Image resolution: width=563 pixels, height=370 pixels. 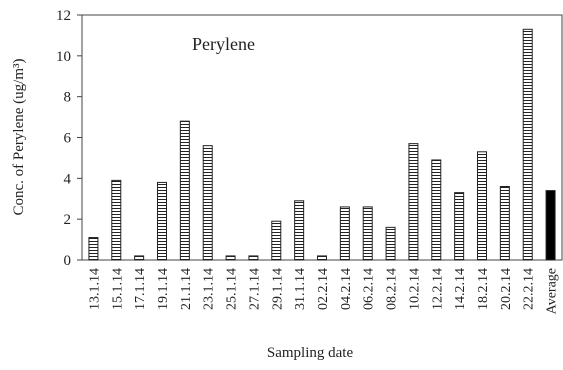 What do you see at coordinates (19, 137) in the screenshot?
I see `y-axis-title: Conc. of Perylene (ug/m³)` at bounding box center [19, 137].